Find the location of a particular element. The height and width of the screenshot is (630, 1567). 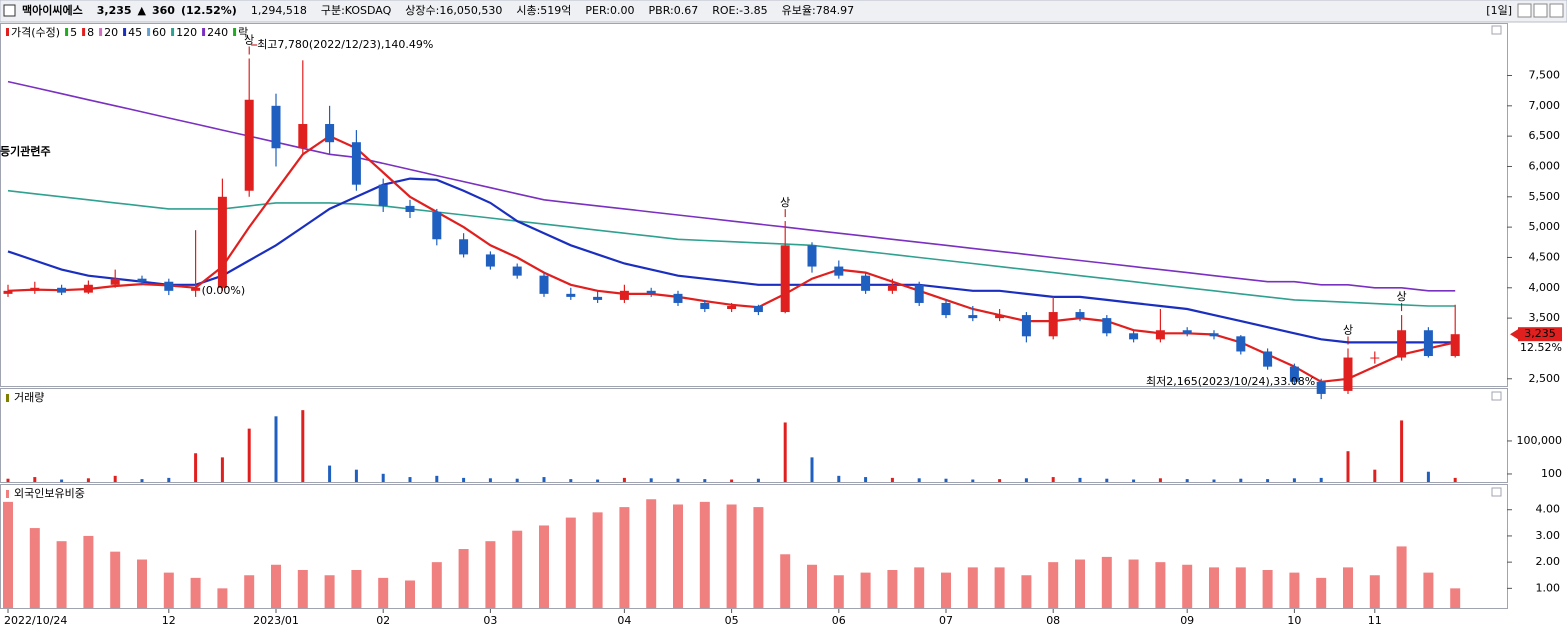

current-change-label: 12.52% is located at coordinates (1541, 347).